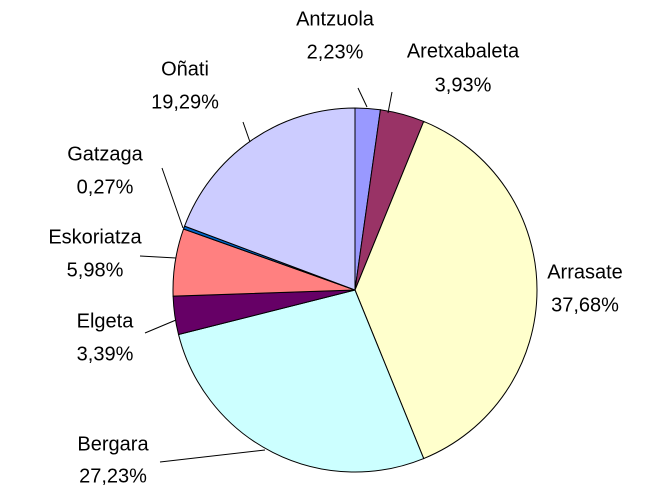 Image resolution: width=652 pixels, height=499 pixels. What do you see at coordinates (463, 85) in the screenshot?
I see `value-label: 3,93%` at bounding box center [463, 85].